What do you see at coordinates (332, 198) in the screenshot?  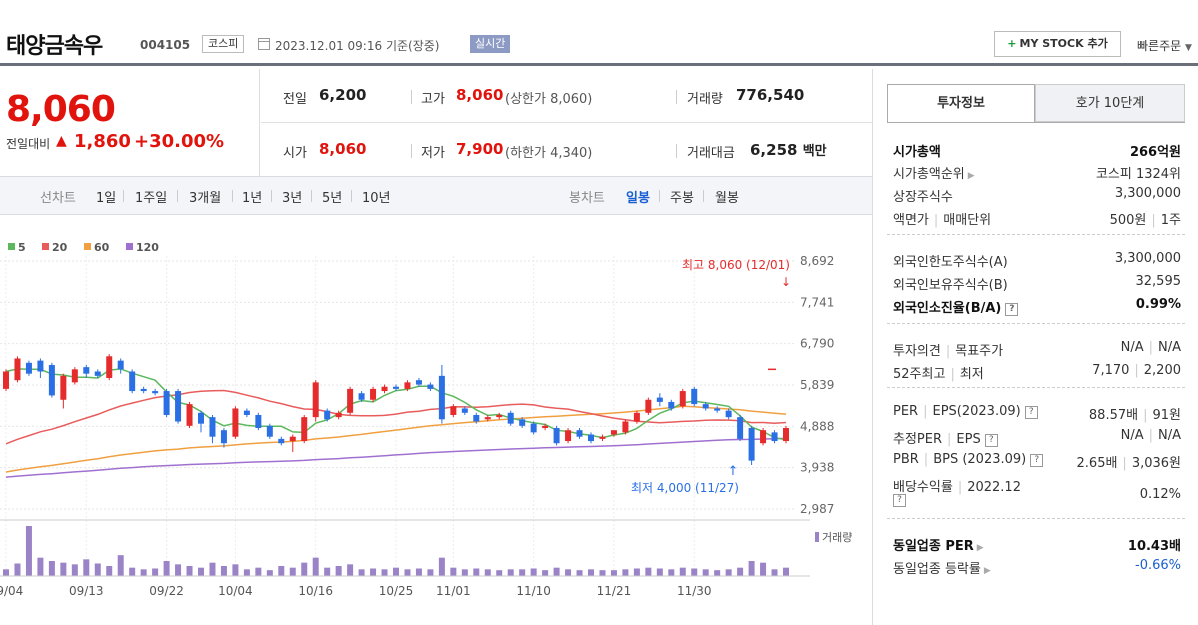 I see `period-5y: 5년` at bounding box center [332, 198].